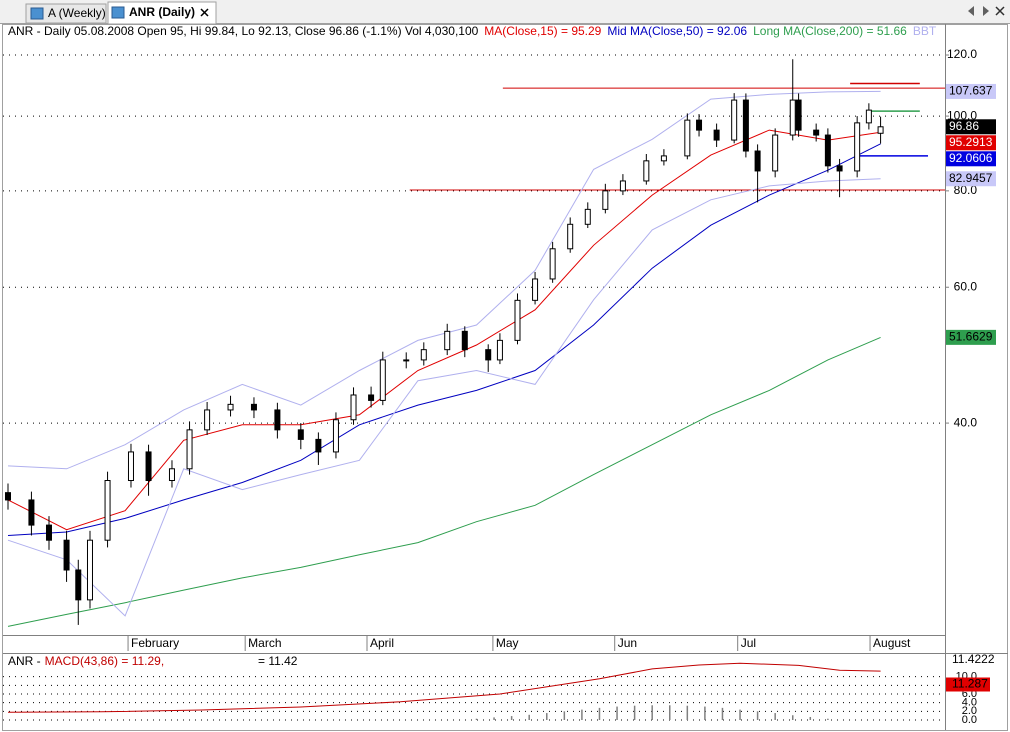  Describe the element at coordinates (264, 643) in the screenshot. I see `x-tick-label: March` at that location.